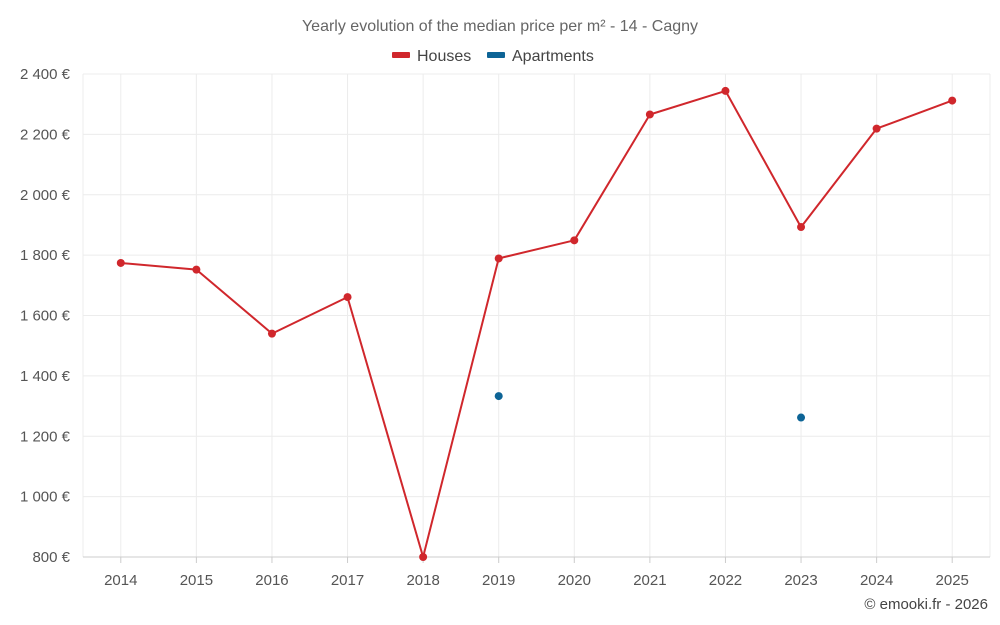 This screenshot has height=625, width=1000. Describe the element at coordinates (553, 56) in the screenshot. I see `legend-label-apartments: Apartments` at that location.